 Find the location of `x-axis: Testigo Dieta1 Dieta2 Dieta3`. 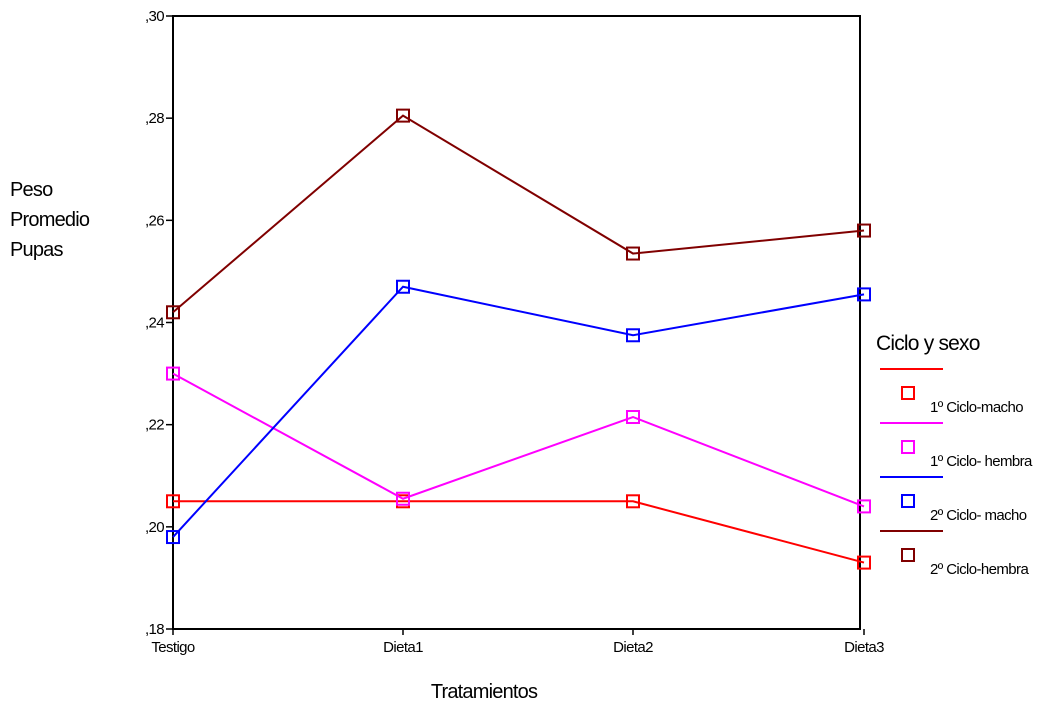

x-axis: Testigo Dieta1 Dieta2 Dieta3 is located at coordinates (518, 642).